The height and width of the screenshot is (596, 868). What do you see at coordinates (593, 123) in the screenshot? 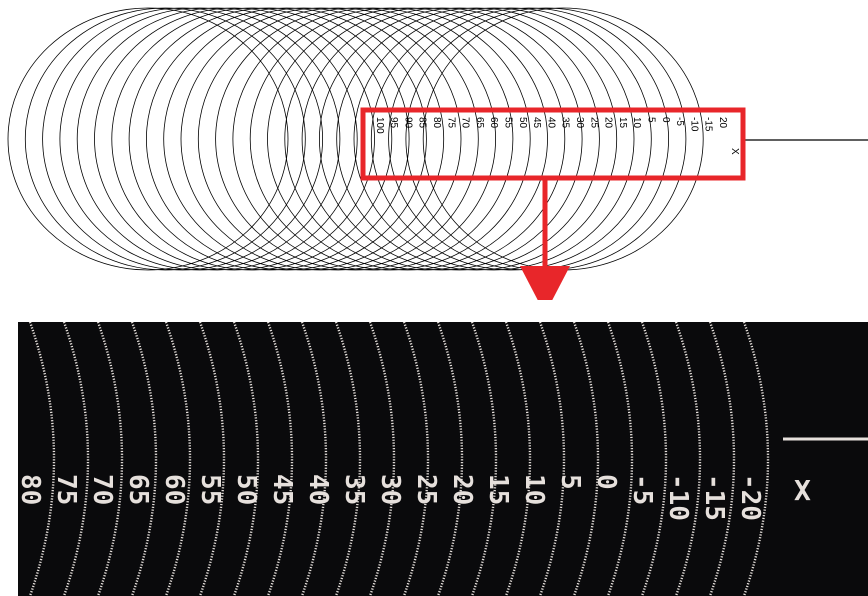
I see `scale-label: 25` at bounding box center [593, 123].